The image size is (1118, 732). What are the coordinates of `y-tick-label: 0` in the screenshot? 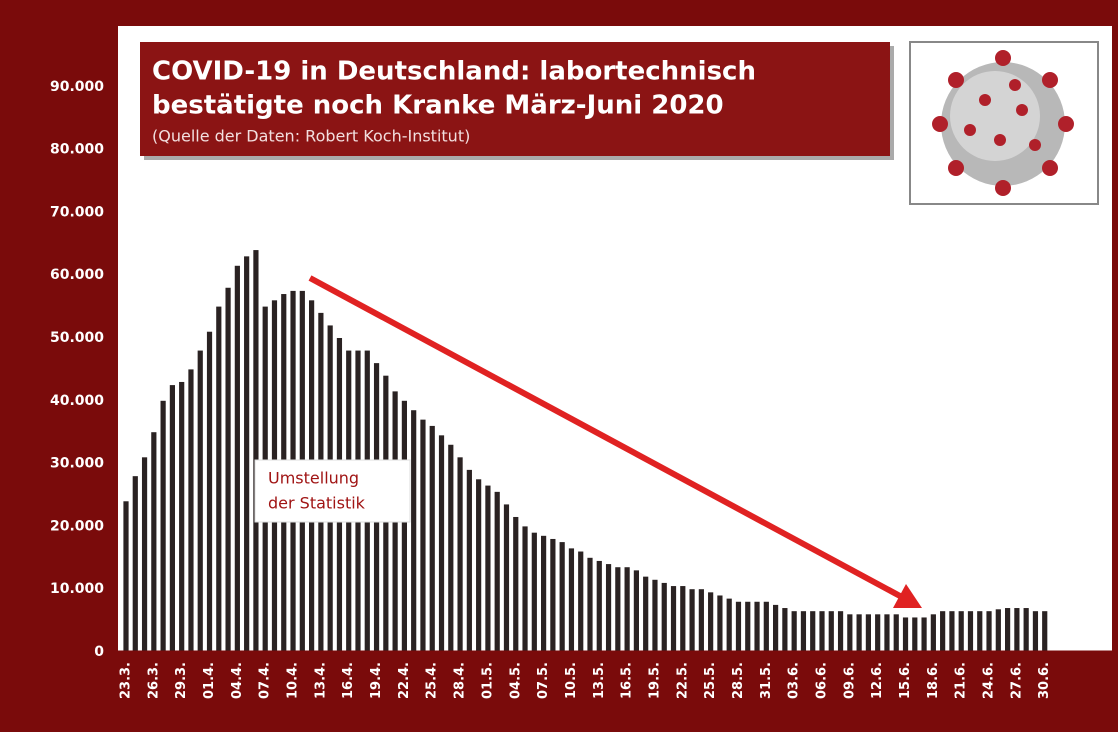 It's located at (99, 652).